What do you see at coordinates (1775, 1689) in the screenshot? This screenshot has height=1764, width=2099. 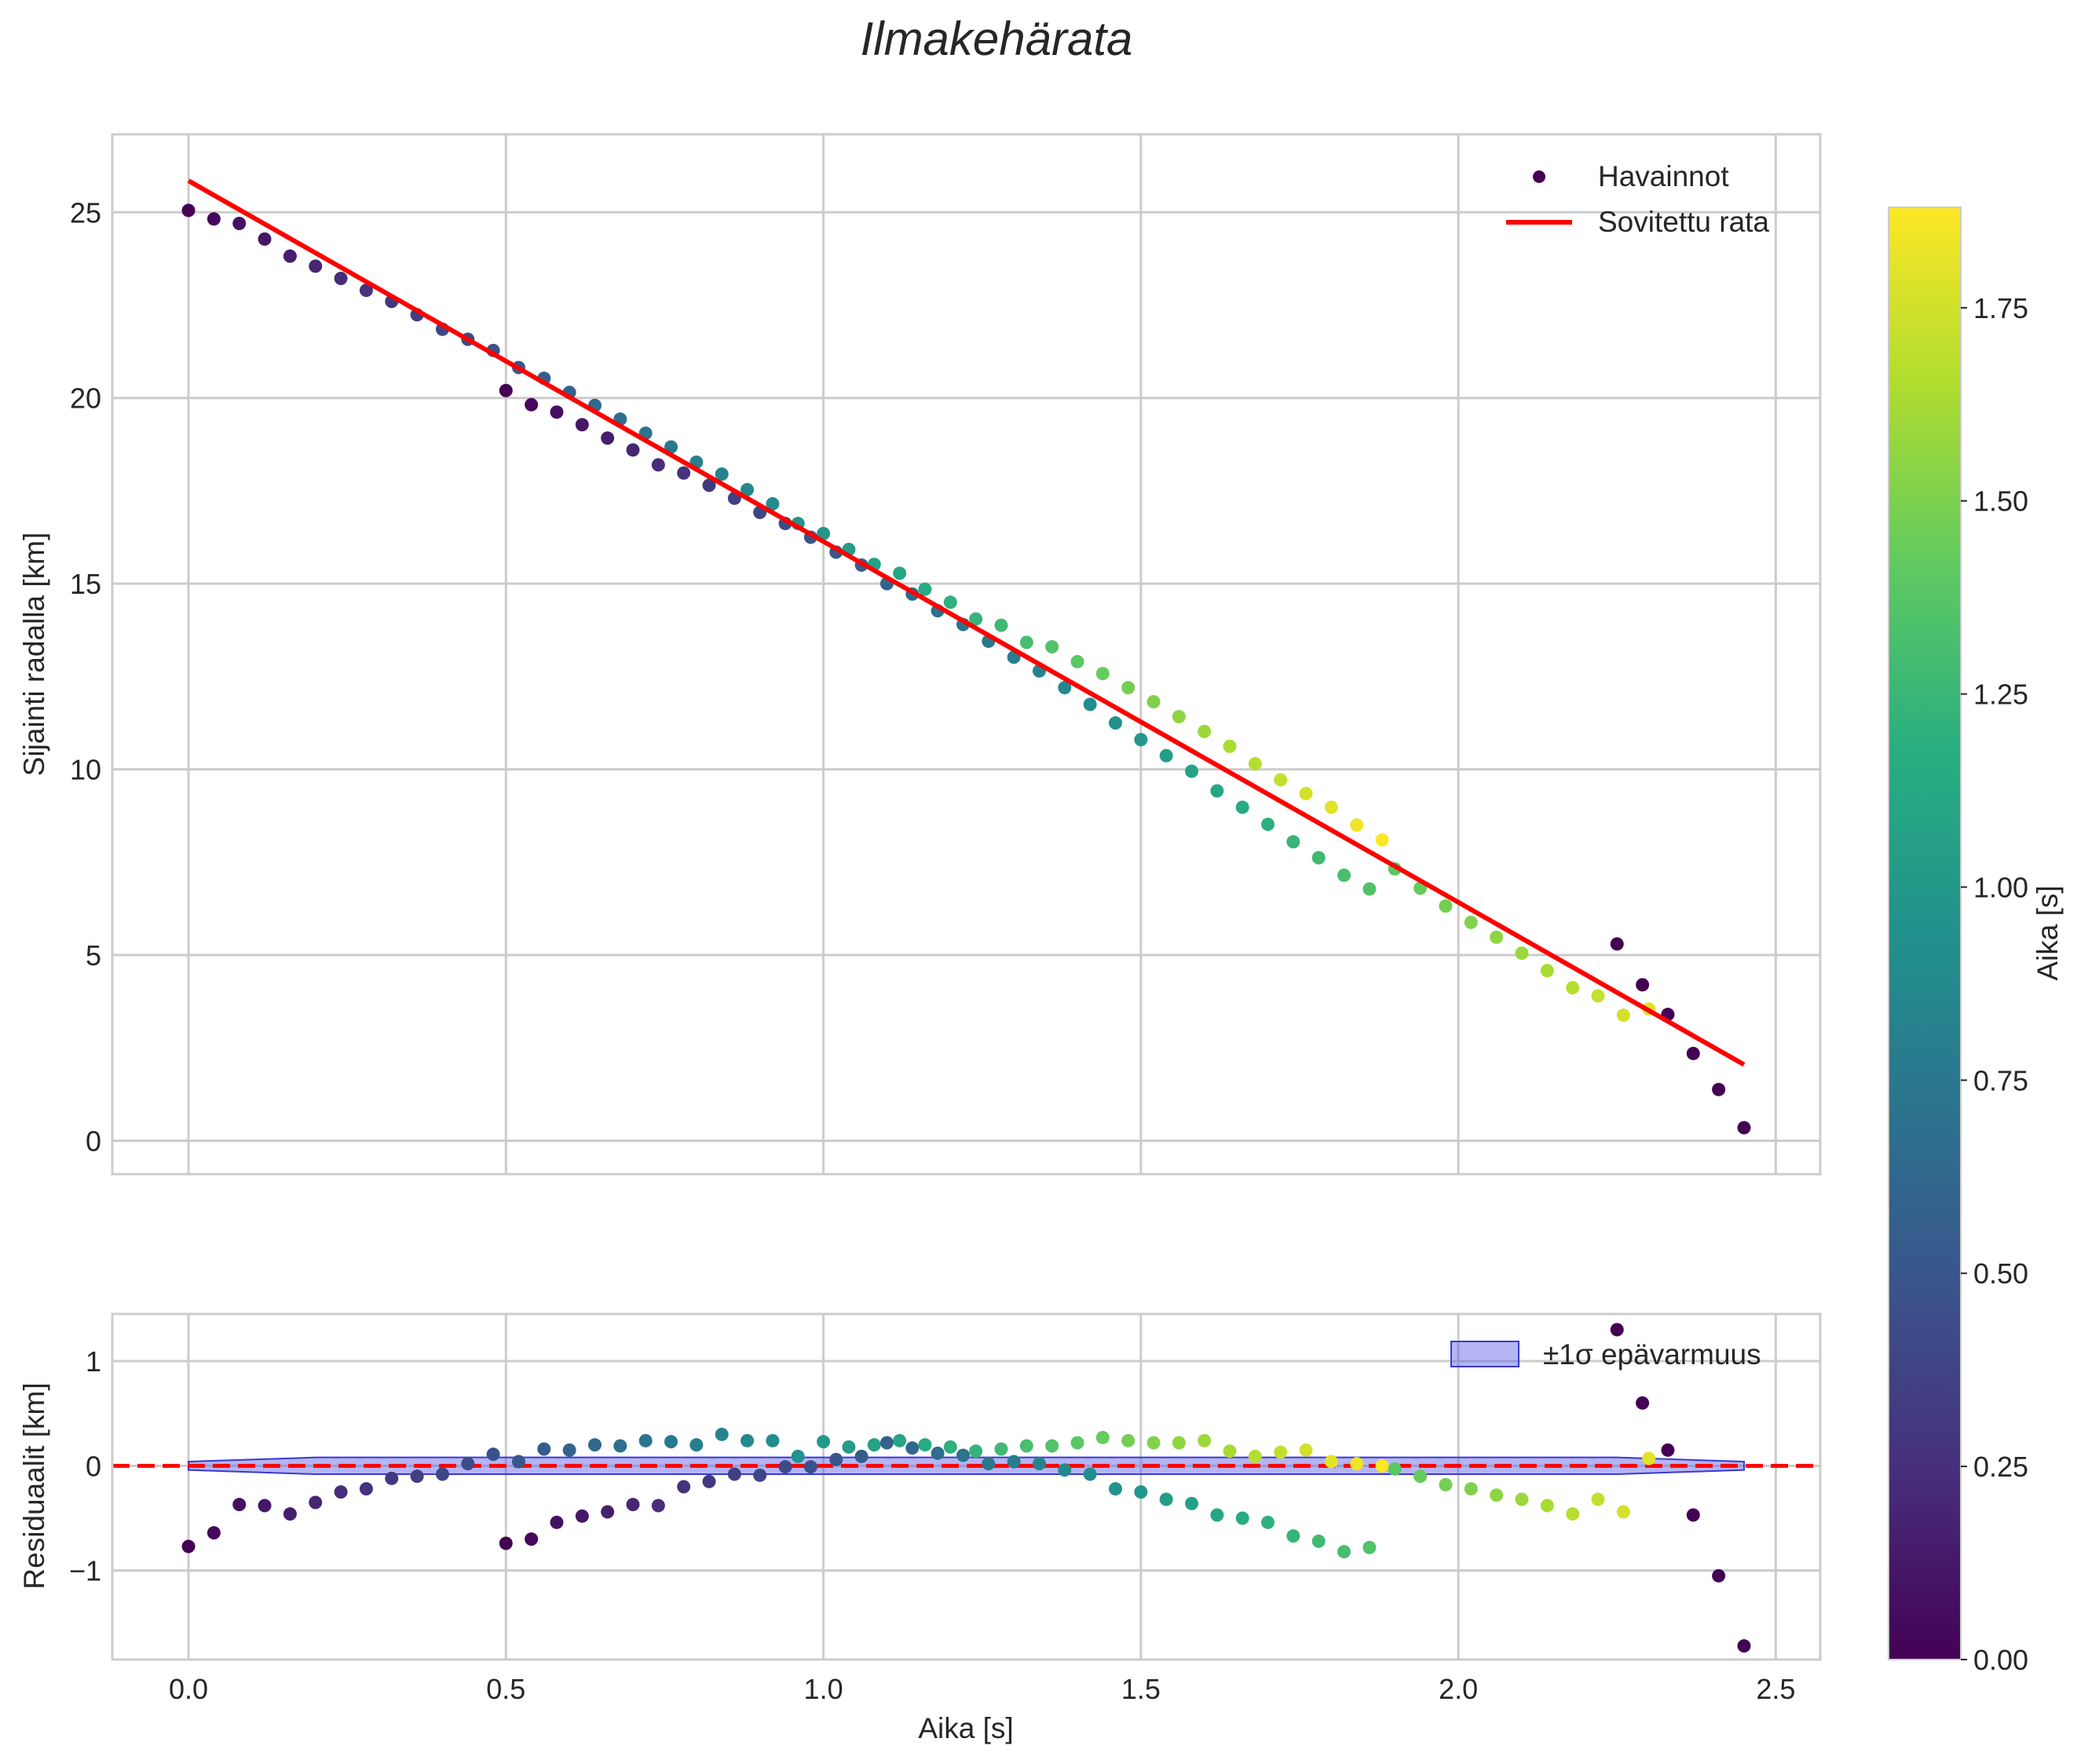 I see `x-tick-label: 2.5` at bounding box center [1775, 1689].